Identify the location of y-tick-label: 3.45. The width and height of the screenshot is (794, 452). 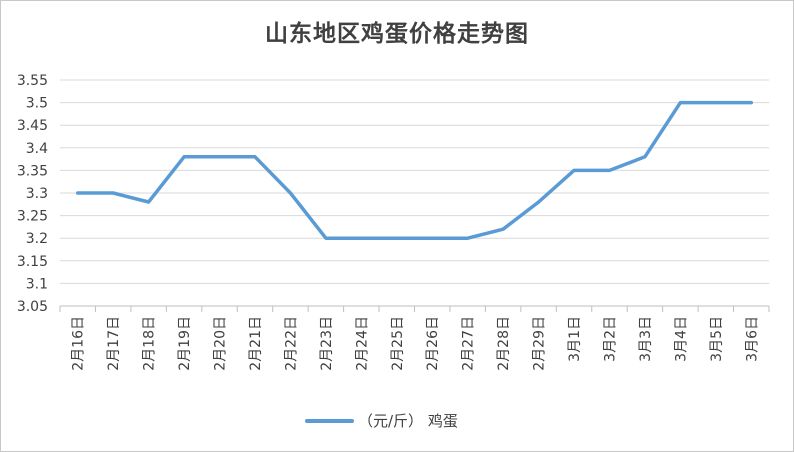
(32, 126).